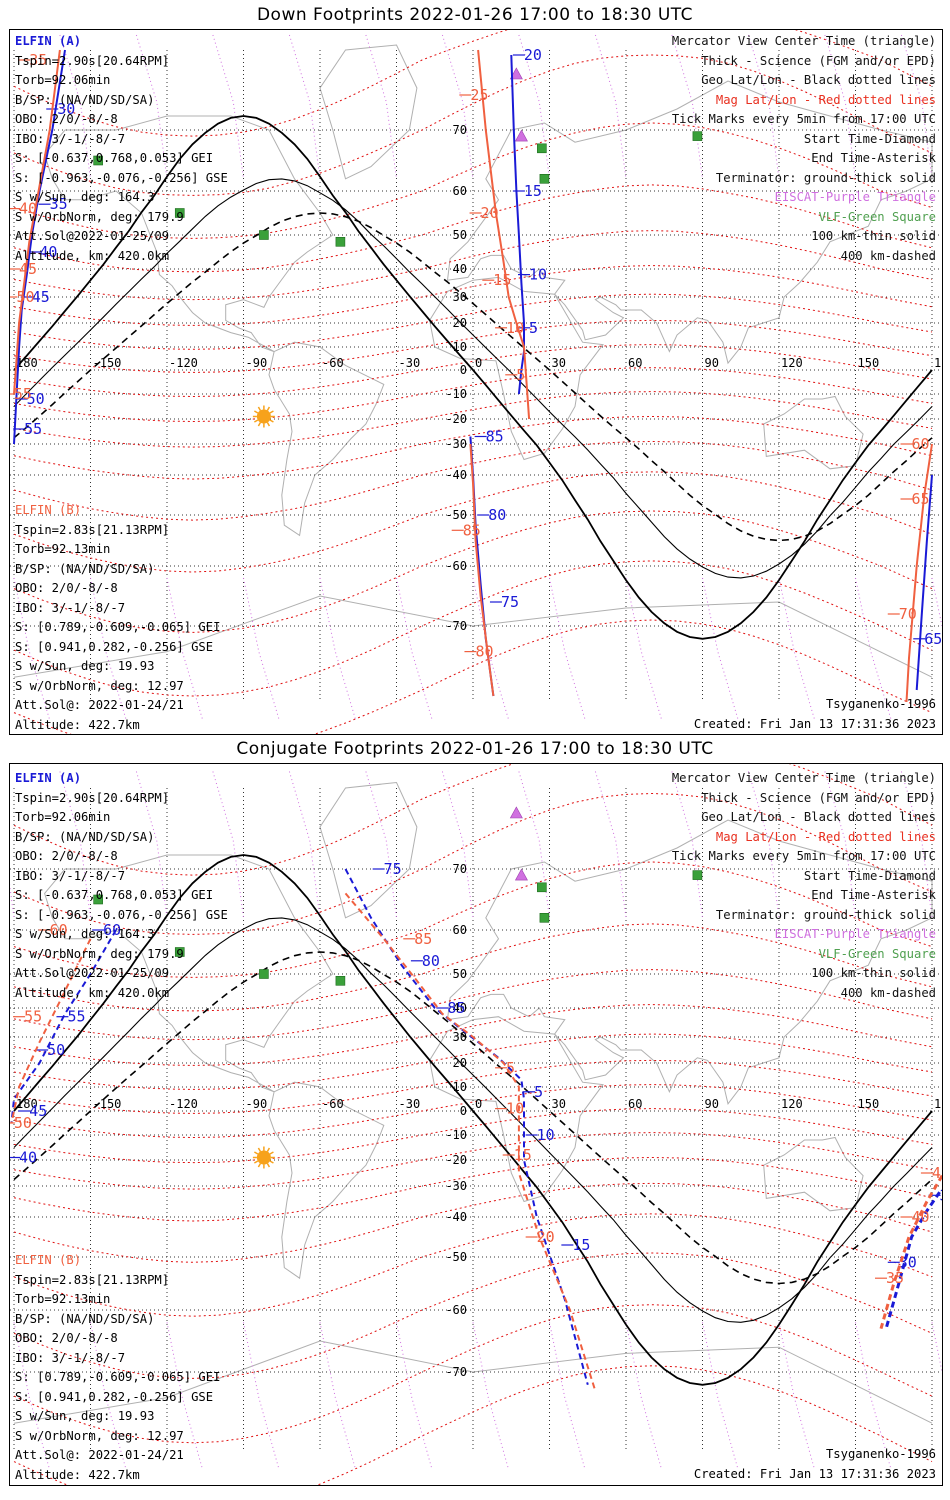  Describe the element at coordinates (393, 869) in the screenshot. I see `track-time-label: 75` at that location.